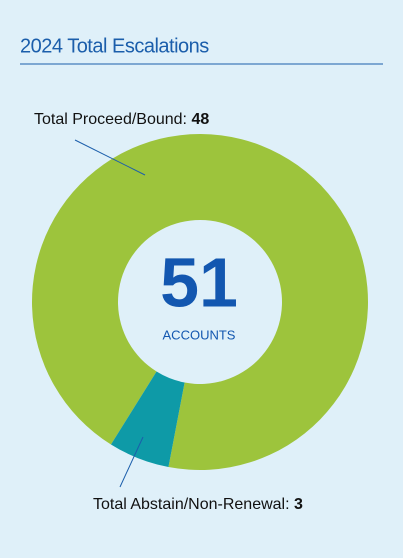 The height and width of the screenshot is (558, 403). What do you see at coordinates (298, 504) in the screenshot?
I see `slice-value: 3` at bounding box center [298, 504].